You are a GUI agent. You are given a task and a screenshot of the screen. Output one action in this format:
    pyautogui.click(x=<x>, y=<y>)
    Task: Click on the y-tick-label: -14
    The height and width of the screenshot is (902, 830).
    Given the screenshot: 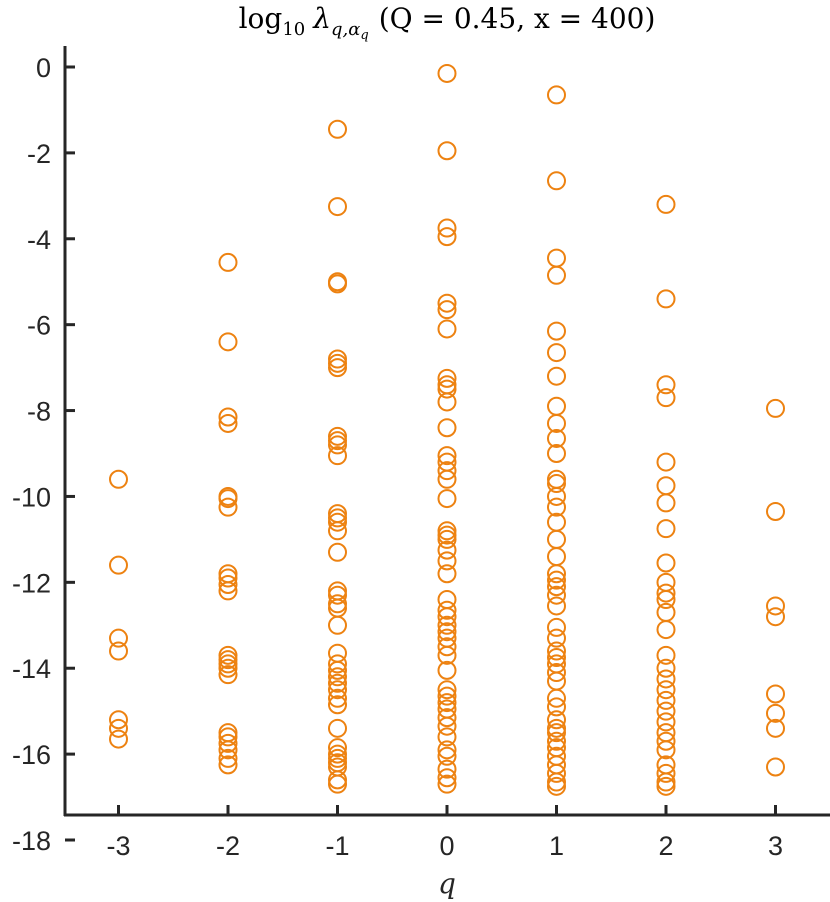 What is the action you would take?
    pyautogui.click(x=31, y=669)
    